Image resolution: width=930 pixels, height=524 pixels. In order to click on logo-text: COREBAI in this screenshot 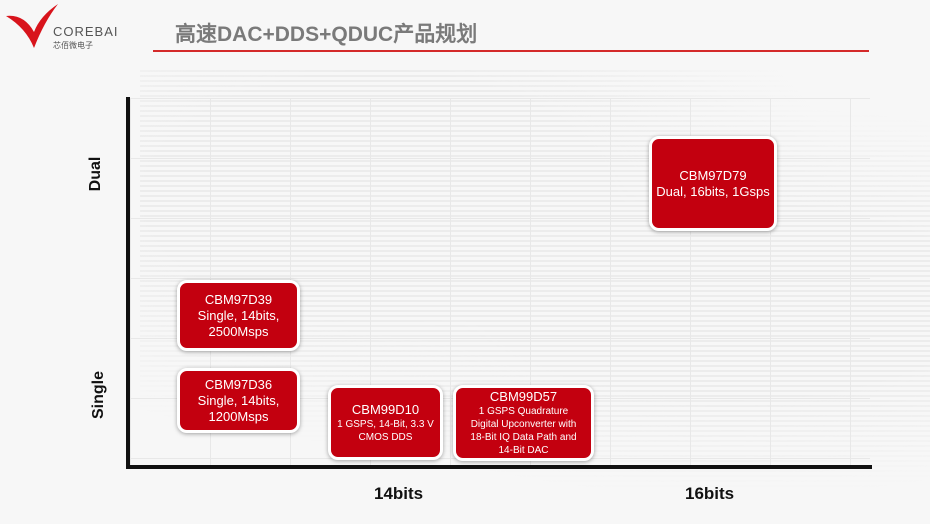, I will do `click(86, 31)`.